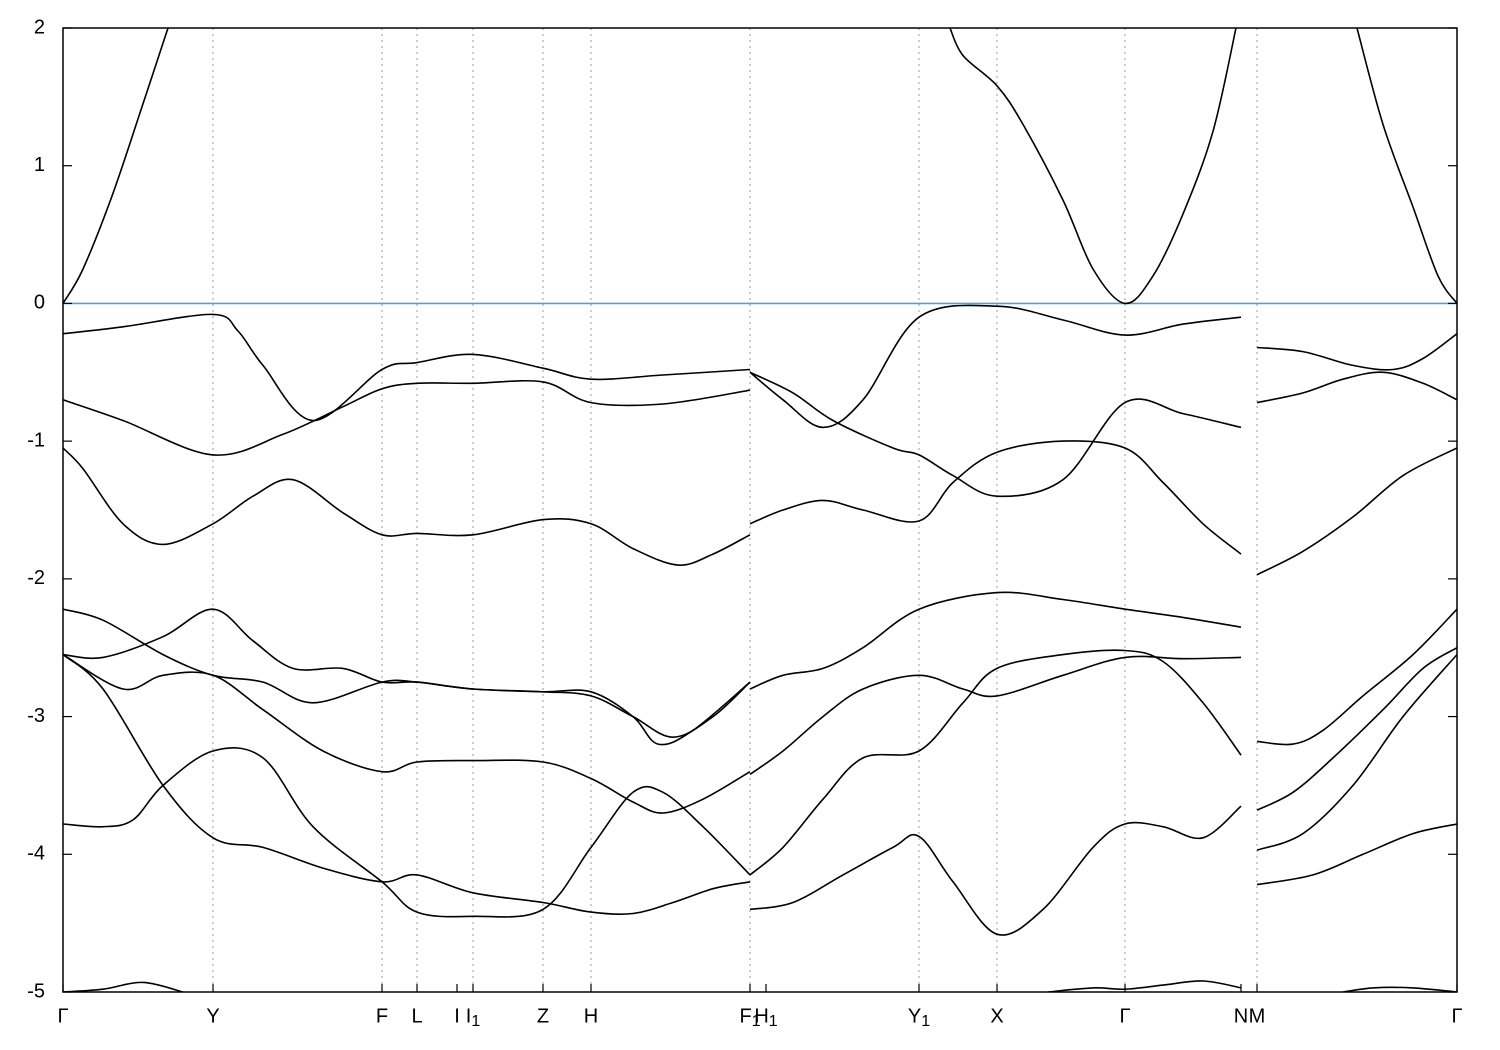 The image size is (1500, 1050). Describe the element at coordinates (457, 1017) in the screenshot. I see `kpoint-label-4: I` at that location.